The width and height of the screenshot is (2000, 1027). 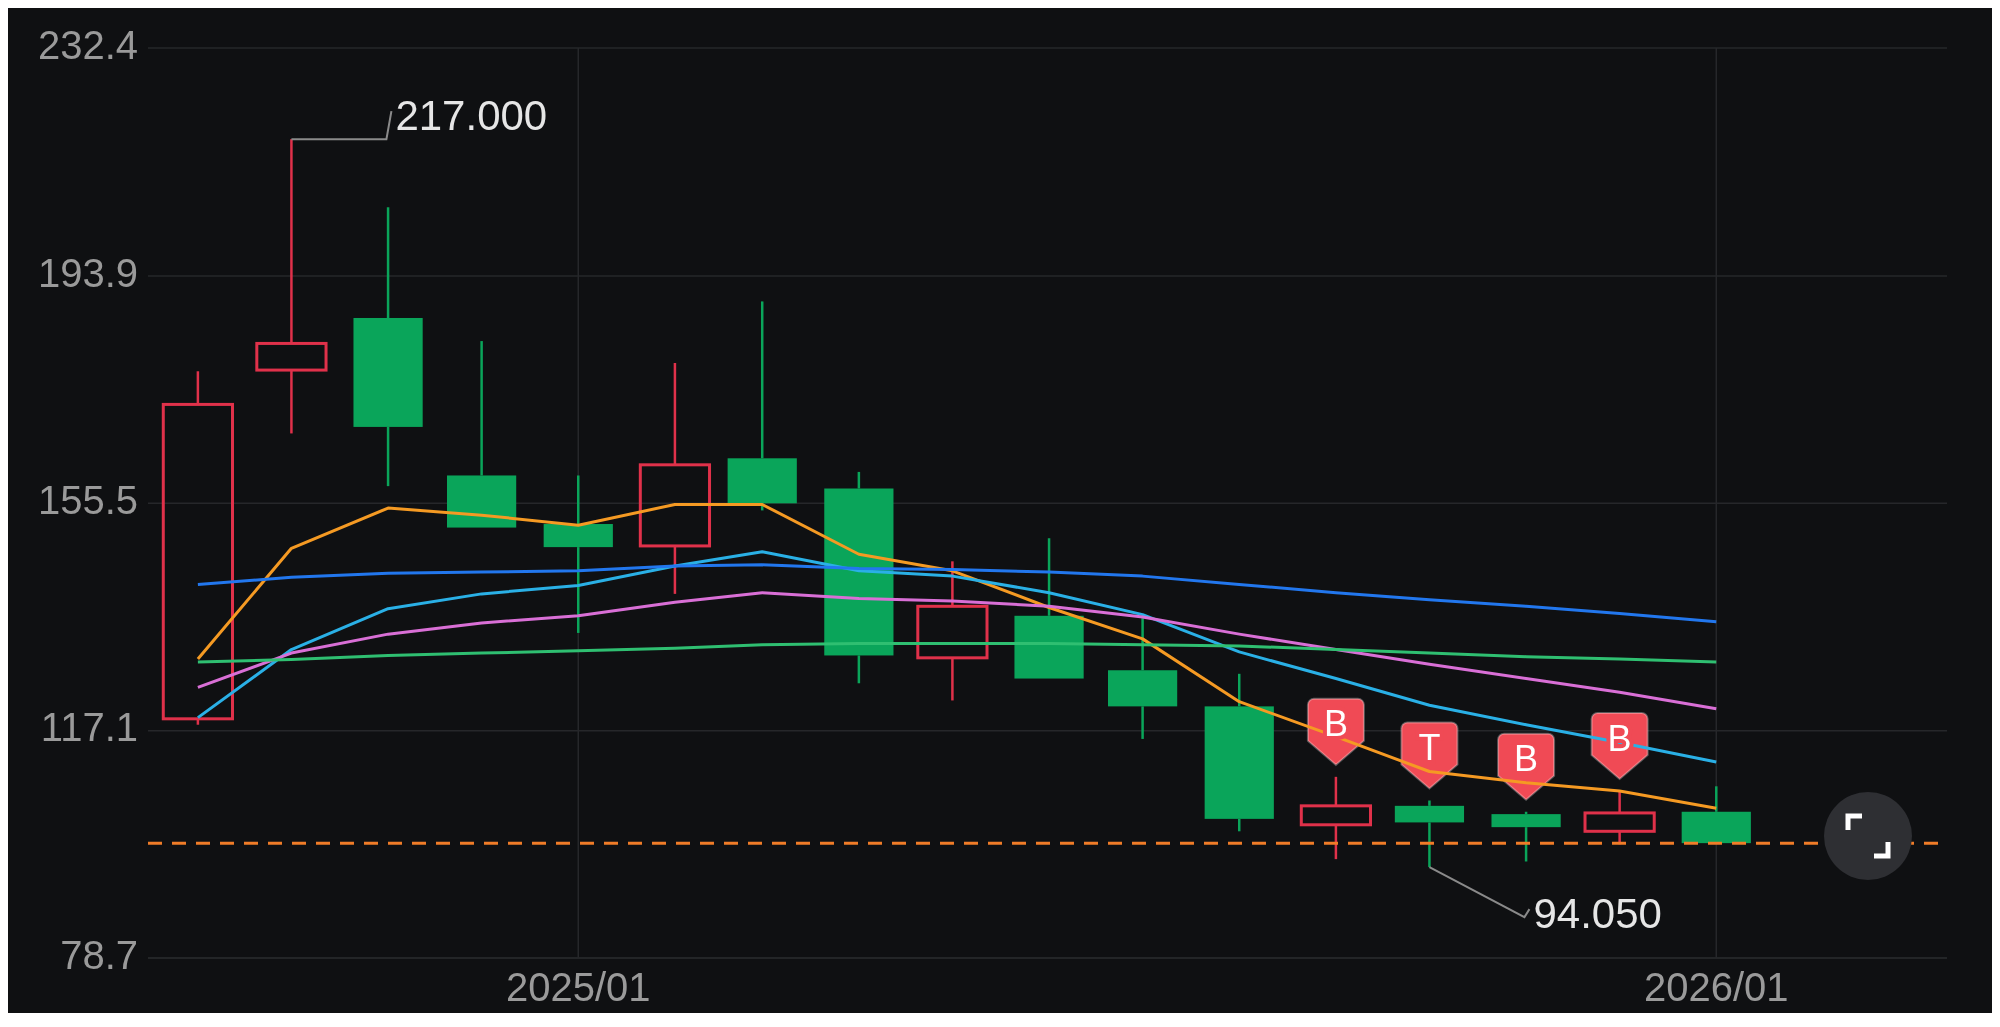 What do you see at coordinates (471, 116) in the screenshot?
I see `annotation: 217.000` at bounding box center [471, 116].